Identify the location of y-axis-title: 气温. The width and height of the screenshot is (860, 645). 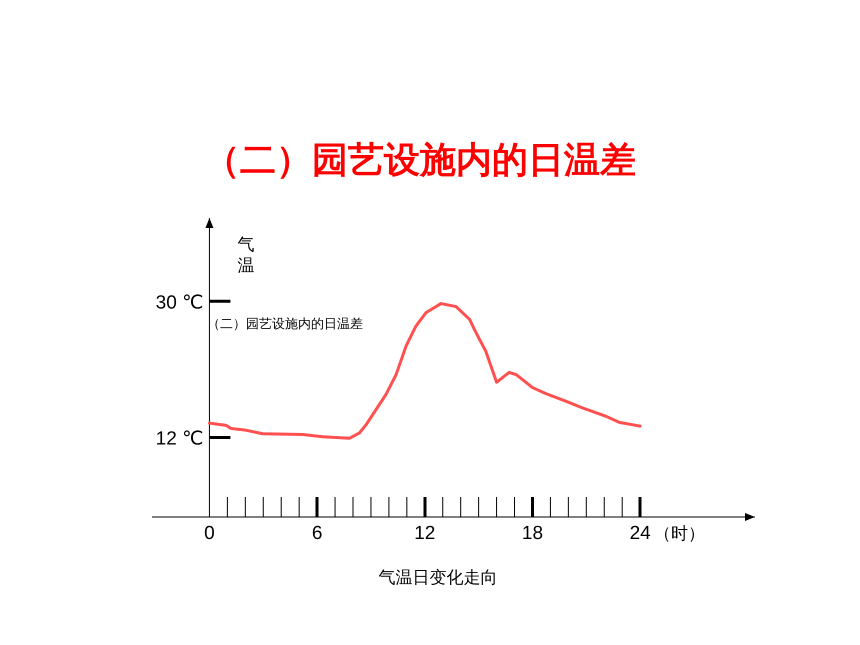
(246, 255).